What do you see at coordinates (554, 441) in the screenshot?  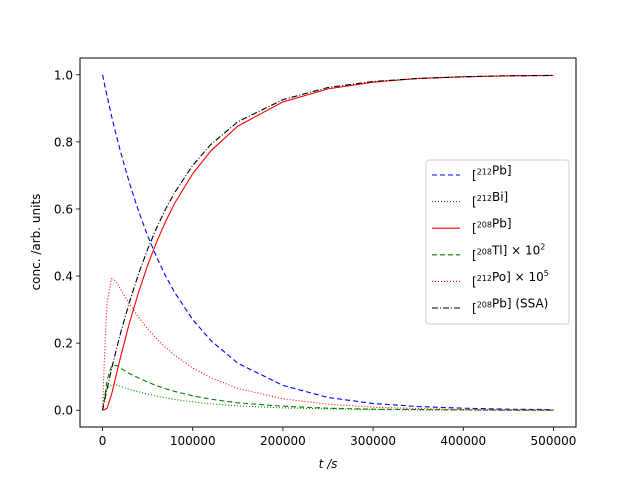 I see `x-tick-label: 500000` at bounding box center [554, 441].